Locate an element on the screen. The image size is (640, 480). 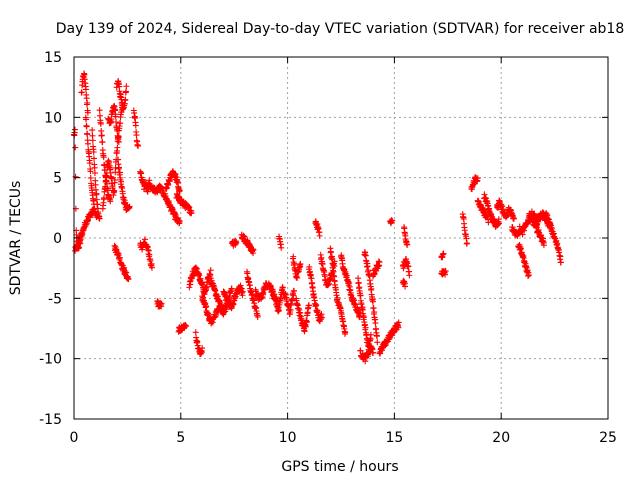
x-tick-label: 20 is located at coordinates (501, 438).